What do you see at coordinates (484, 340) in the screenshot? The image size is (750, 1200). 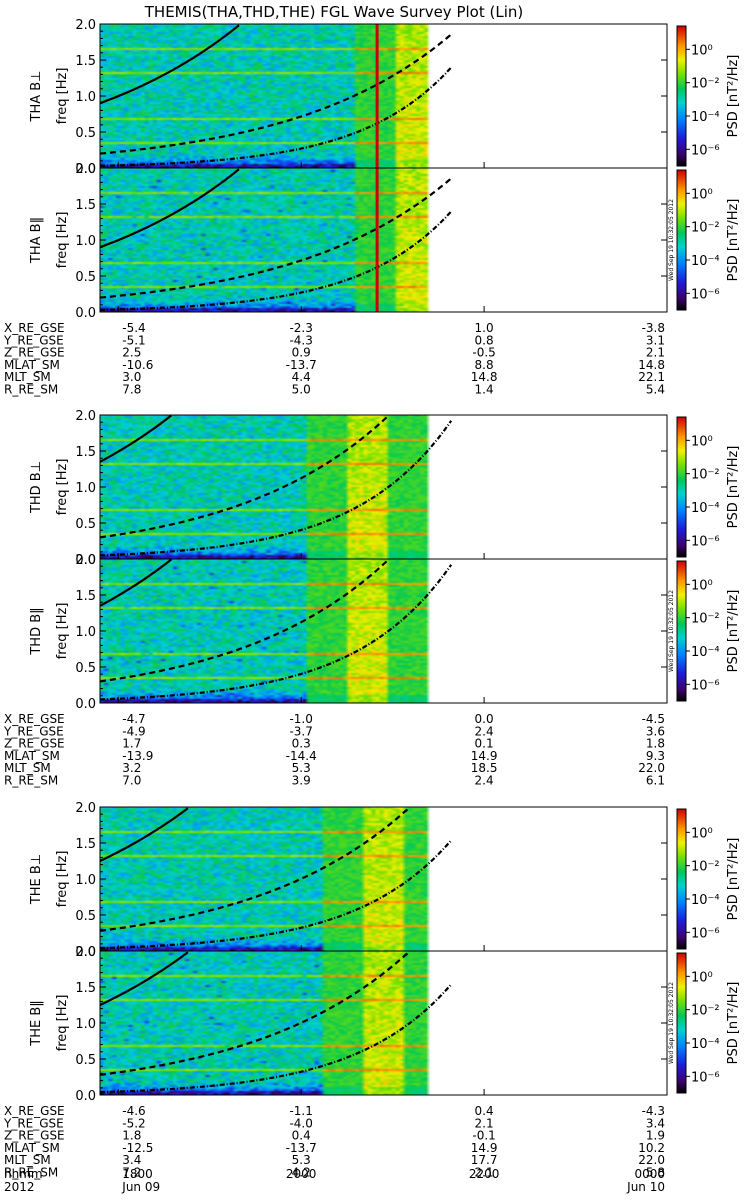 I see `ephemeris-value: 0.8` at bounding box center [484, 340].